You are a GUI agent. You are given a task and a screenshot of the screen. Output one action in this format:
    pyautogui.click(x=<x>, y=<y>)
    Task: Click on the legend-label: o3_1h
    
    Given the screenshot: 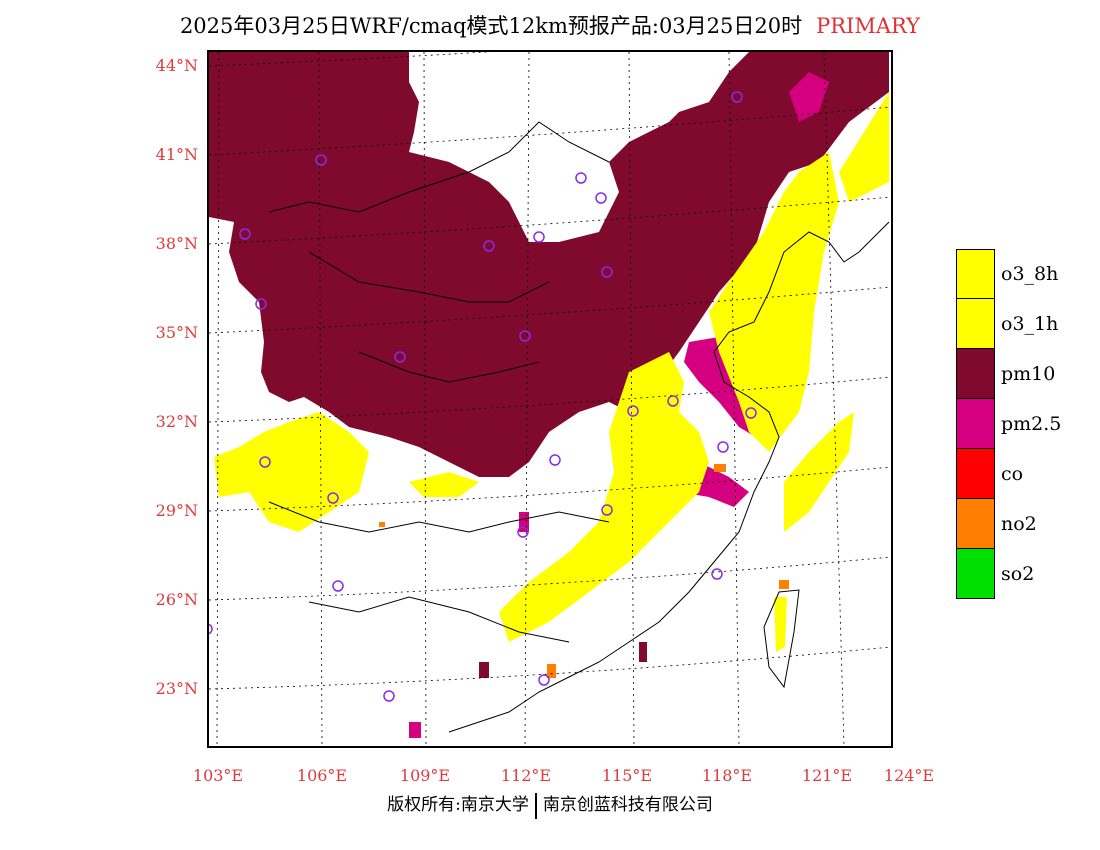 What is the action you would take?
    pyautogui.click(x=1030, y=324)
    